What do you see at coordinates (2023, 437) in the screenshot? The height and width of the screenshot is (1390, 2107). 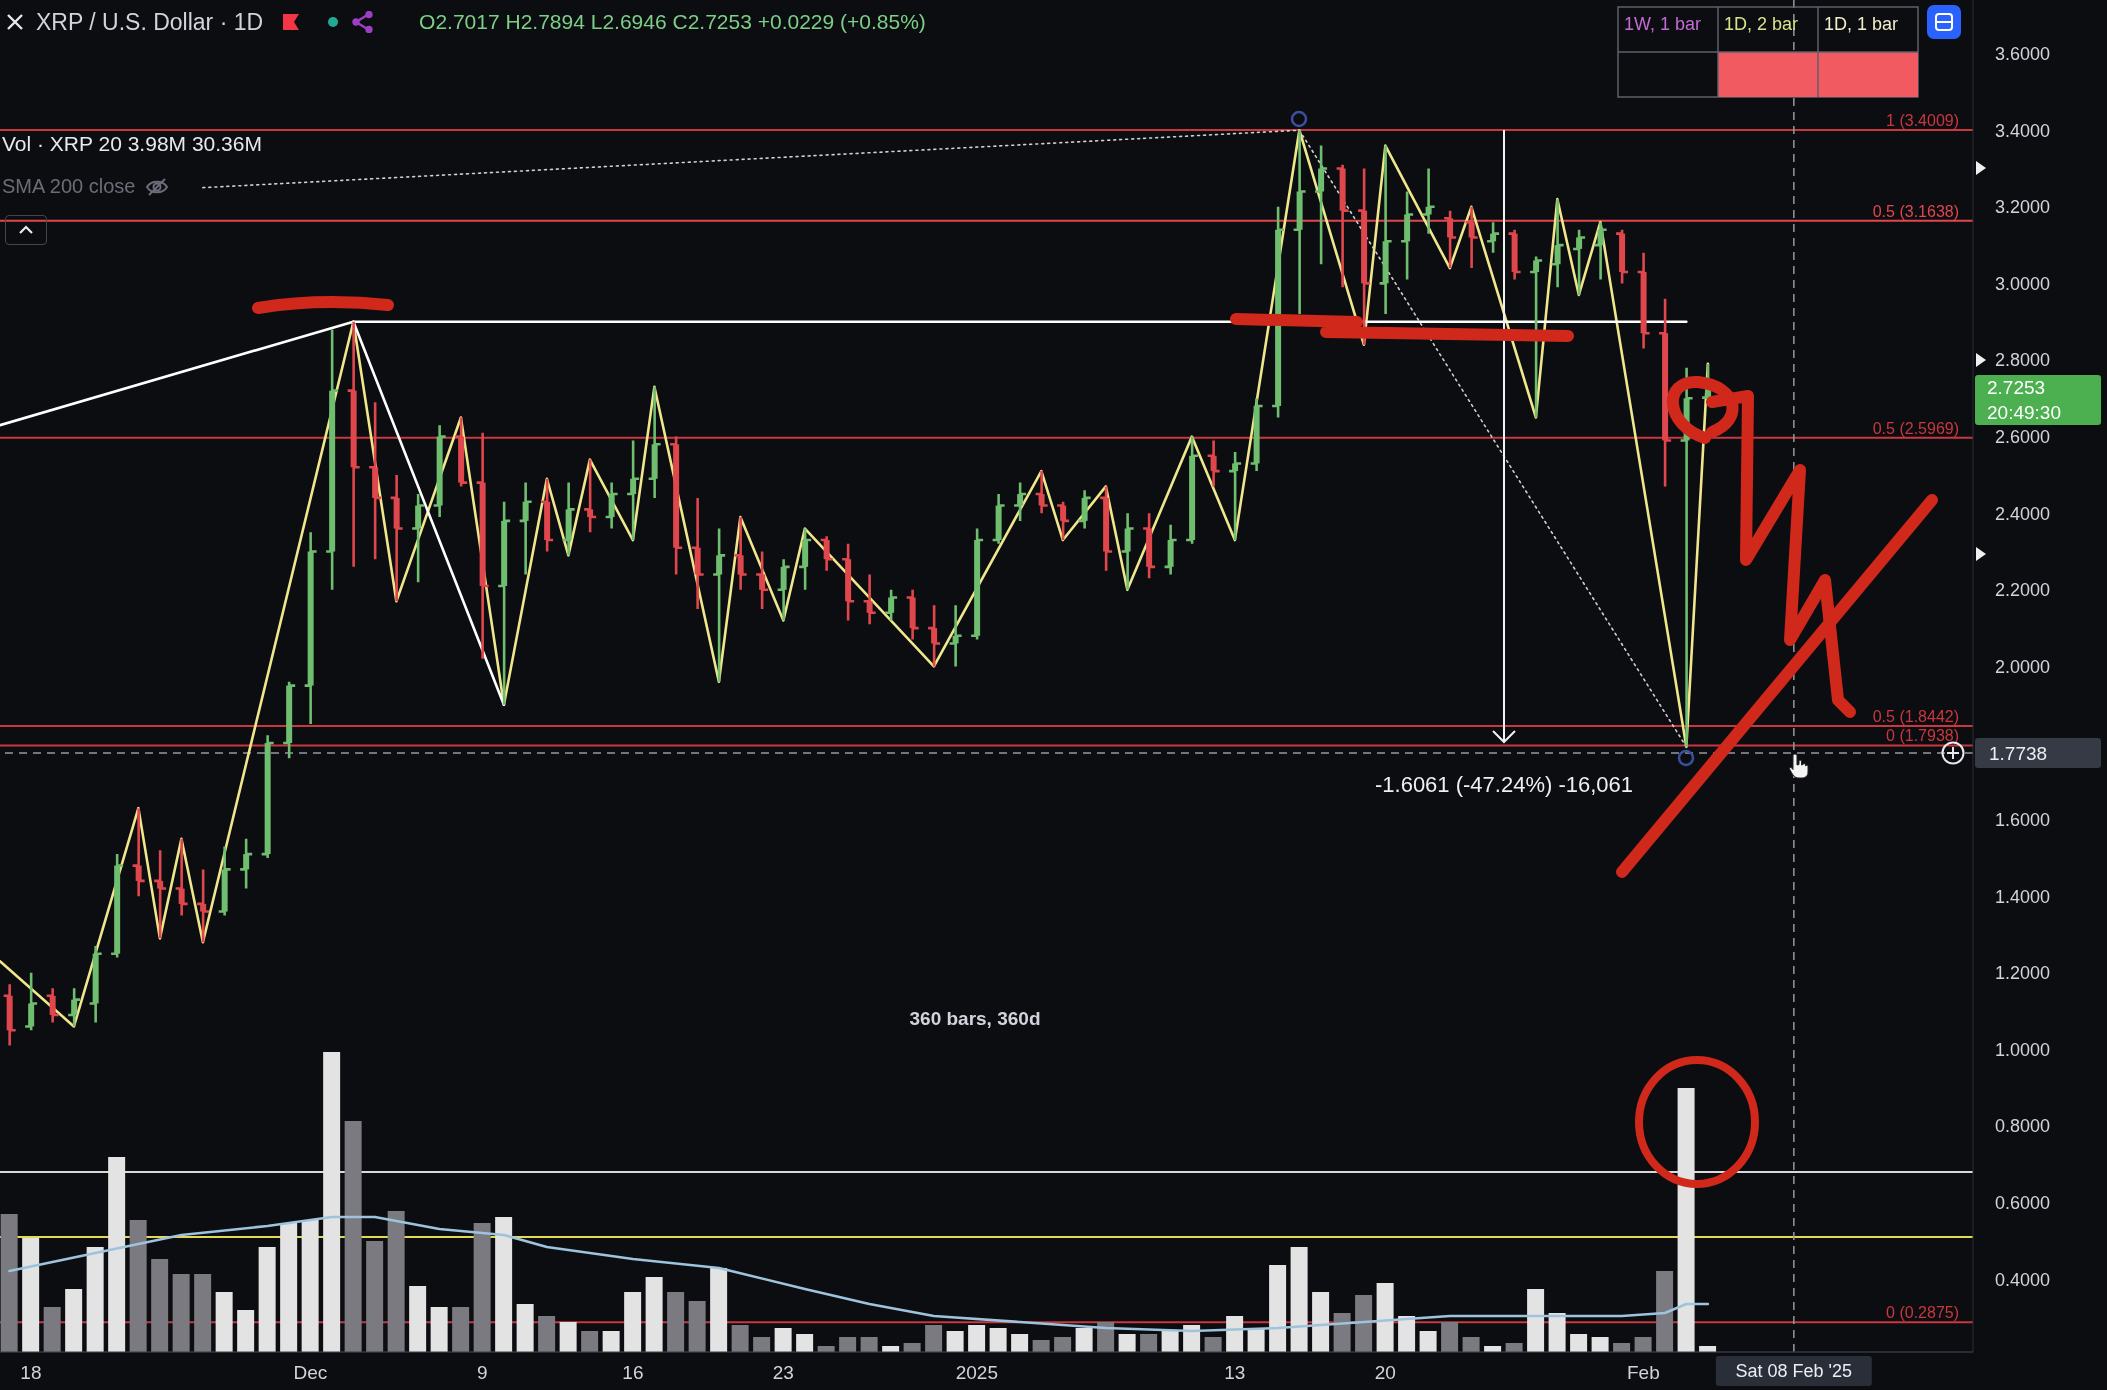 I see `y-tick-label: 2.6000` at bounding box center [2023, 437].